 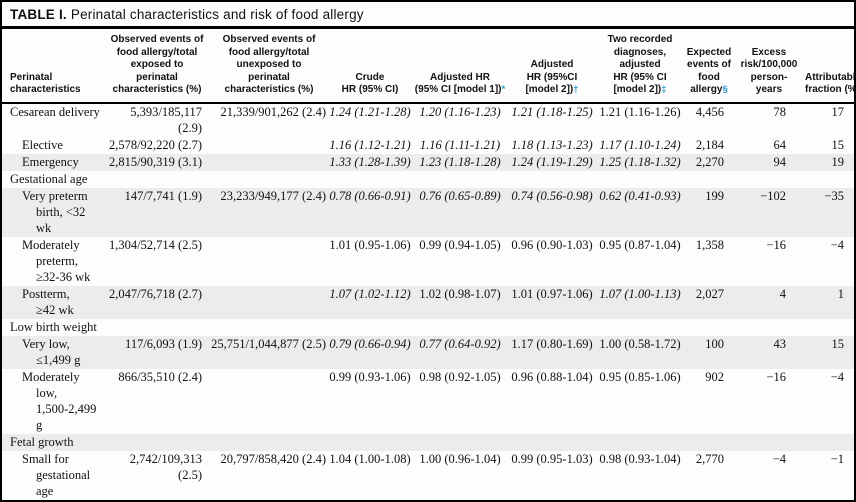 What do you see at coordinates (834, 196) in the screenshot?
I see `cell-attributable-fraction: −35` at bounding box center [834, 196].